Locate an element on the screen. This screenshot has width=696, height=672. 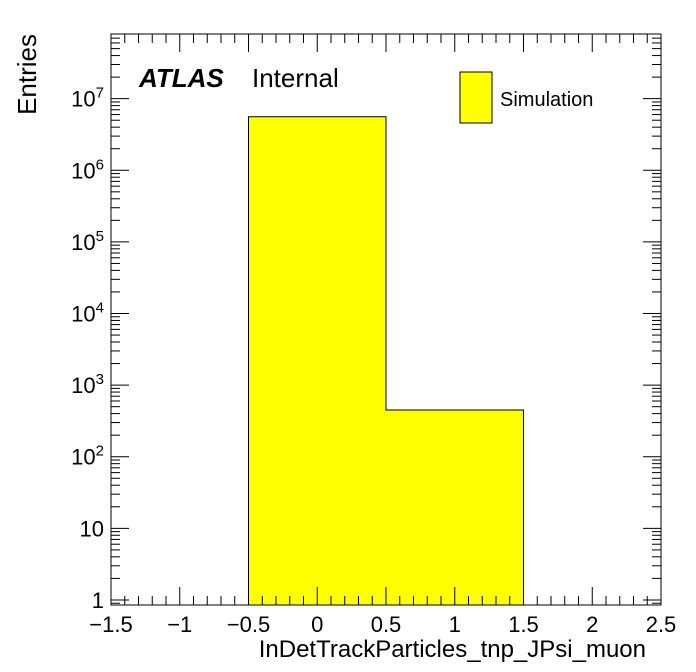
atlas-label: ATLAS Internal is located at coordinates (238, 78).